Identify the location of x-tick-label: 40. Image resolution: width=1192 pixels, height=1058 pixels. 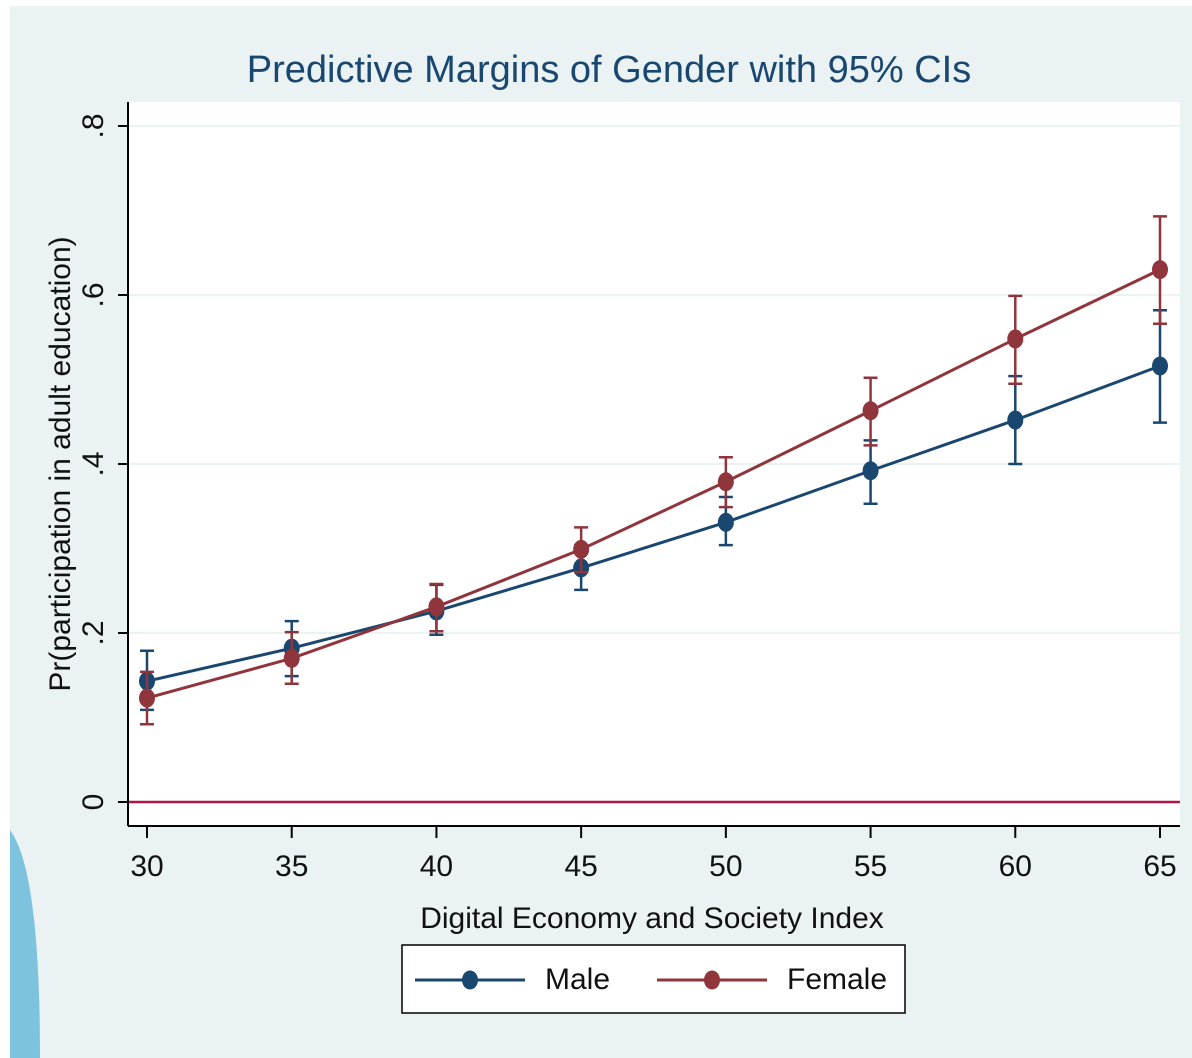
(436, 866).